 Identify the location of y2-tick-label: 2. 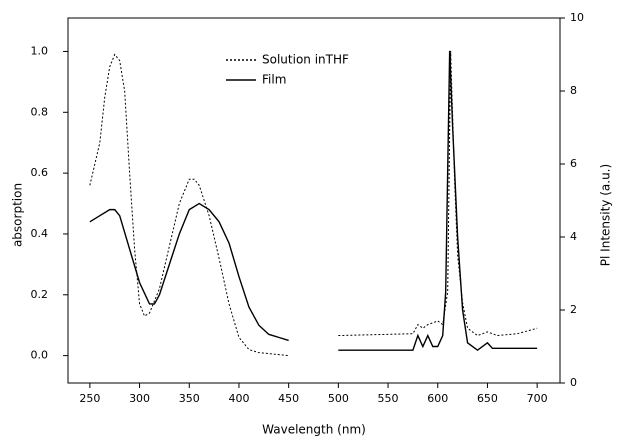
(573, 309).